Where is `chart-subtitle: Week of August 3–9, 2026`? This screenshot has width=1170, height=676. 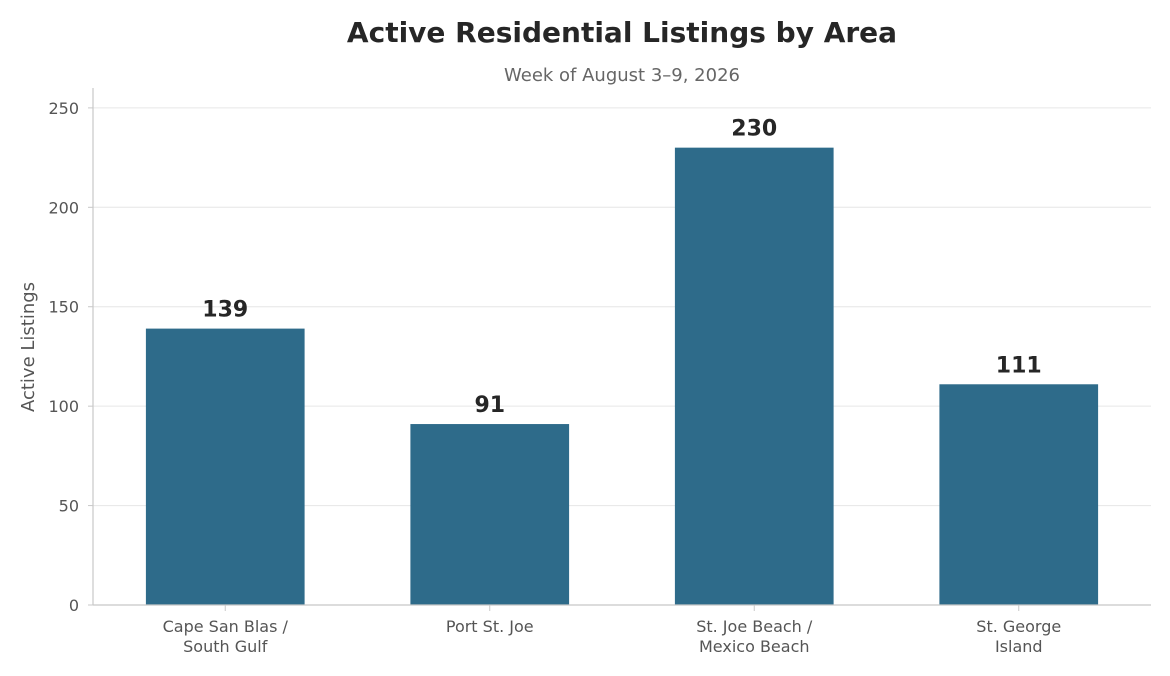 chart-subtitle: Week of August 3–9, 2026 is located at coordinates (622, 75).